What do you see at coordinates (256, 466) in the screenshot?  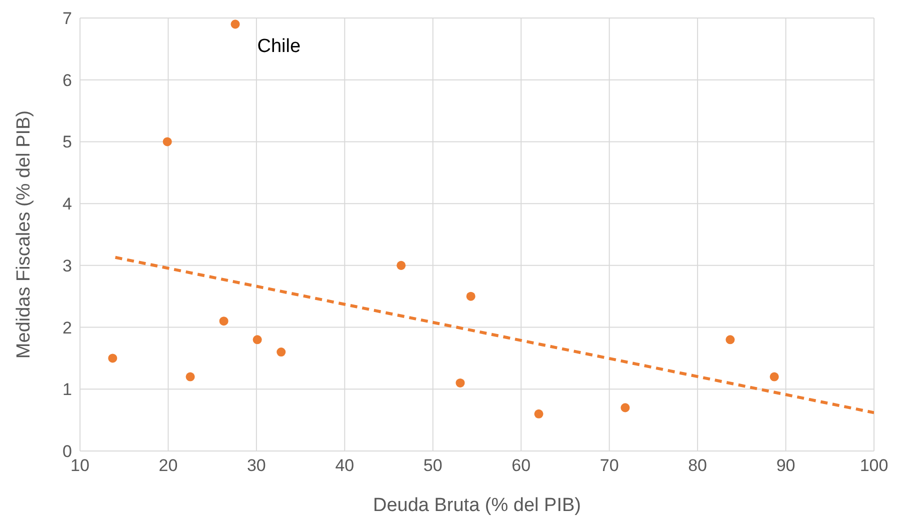 I see `x-tick-label: 30` at bounding box center [256, 466].